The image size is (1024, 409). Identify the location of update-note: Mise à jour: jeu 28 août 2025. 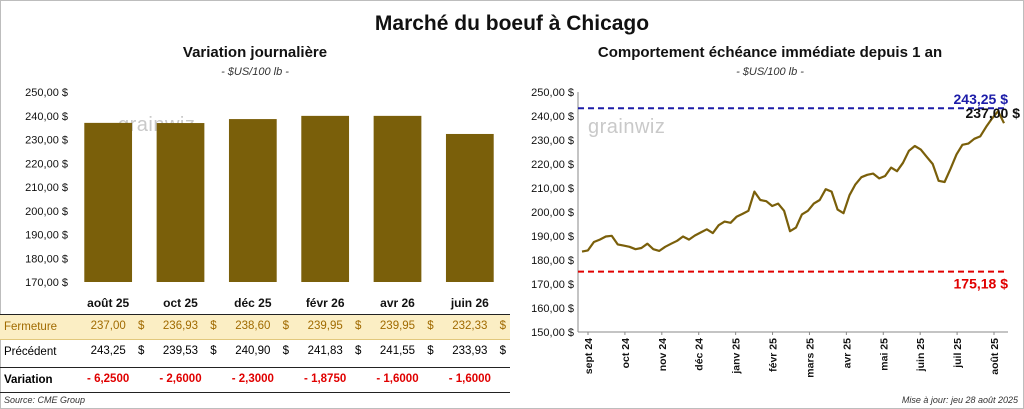
(959, 400).